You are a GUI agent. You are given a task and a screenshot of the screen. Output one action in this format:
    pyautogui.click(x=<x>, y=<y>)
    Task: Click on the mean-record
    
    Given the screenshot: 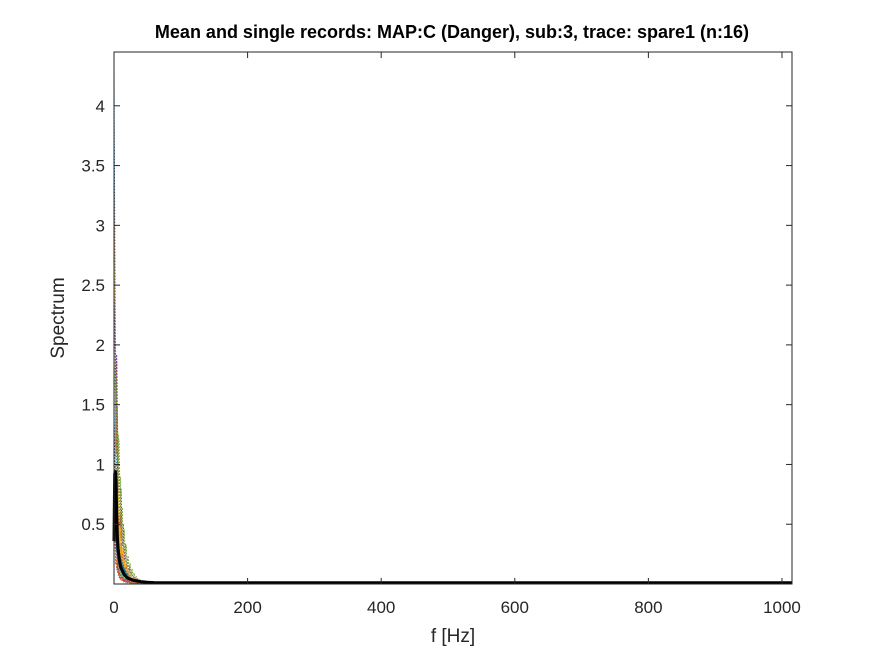 What is the action you would take?
    pyautogui.click(x=452, y=527)
    